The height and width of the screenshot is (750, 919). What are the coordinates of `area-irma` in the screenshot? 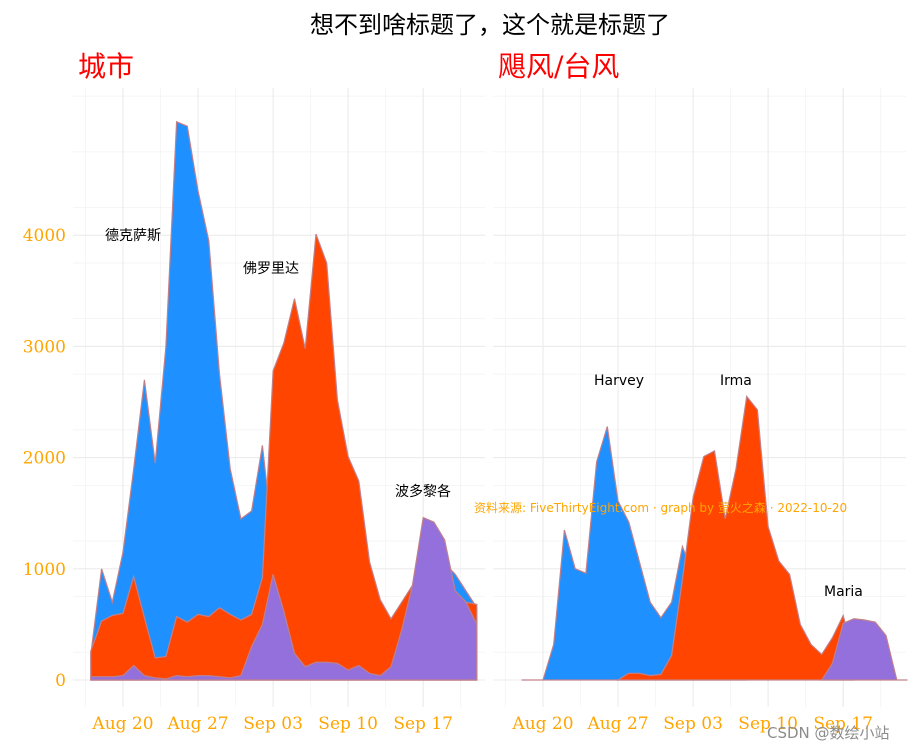 It's located at (735, 537).